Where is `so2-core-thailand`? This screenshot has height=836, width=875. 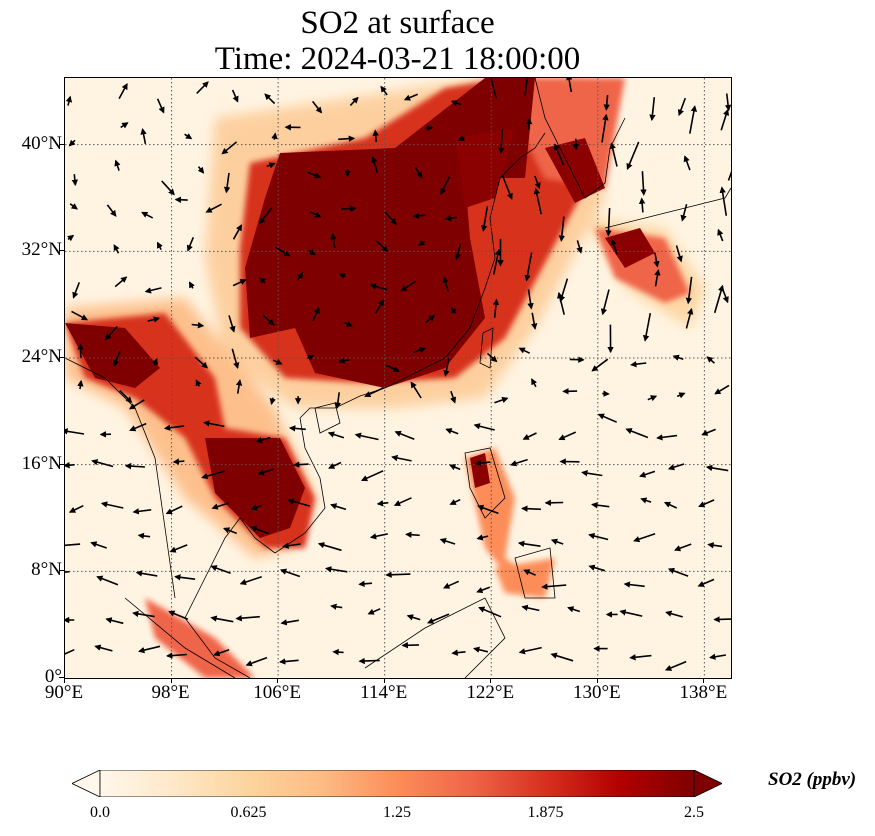 so2-core-thailand is located at coordinates (255, 488).